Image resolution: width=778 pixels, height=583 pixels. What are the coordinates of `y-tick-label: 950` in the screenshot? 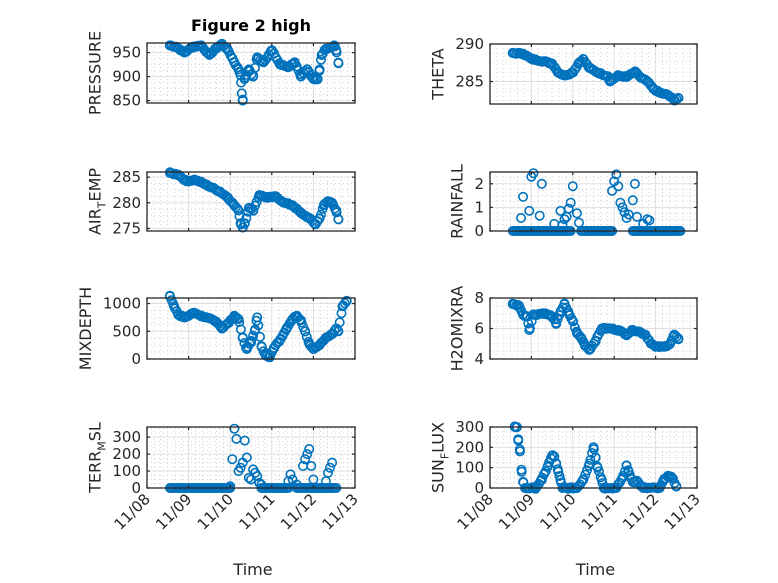 It's located at (126, 53).